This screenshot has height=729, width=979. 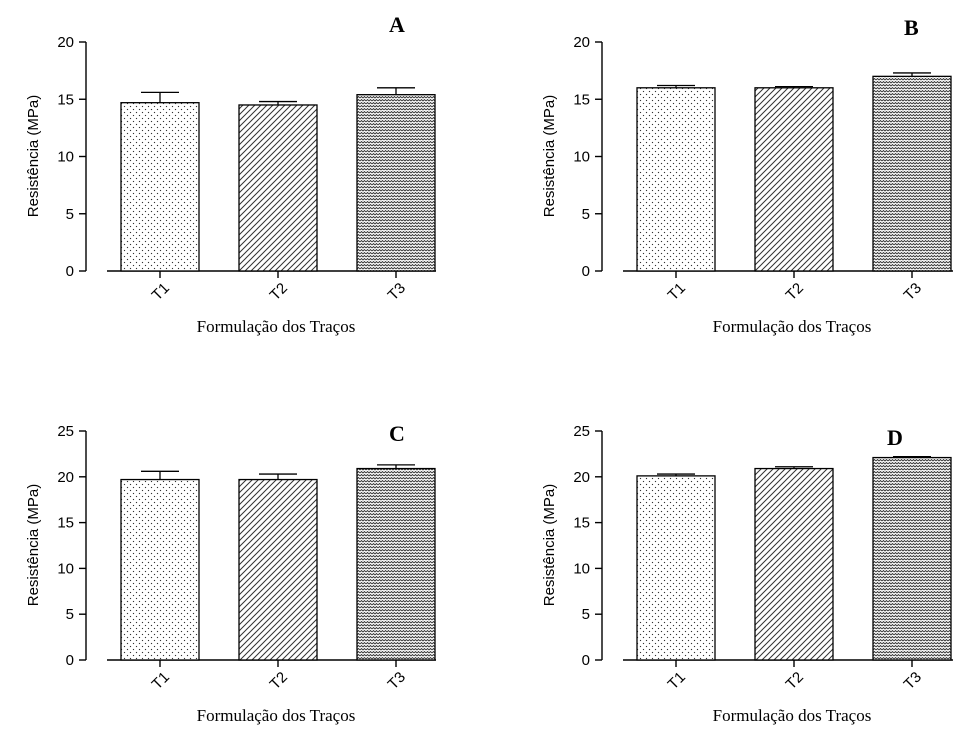 I want to click on panel-letter-b: B, so click(x=911, y=27).